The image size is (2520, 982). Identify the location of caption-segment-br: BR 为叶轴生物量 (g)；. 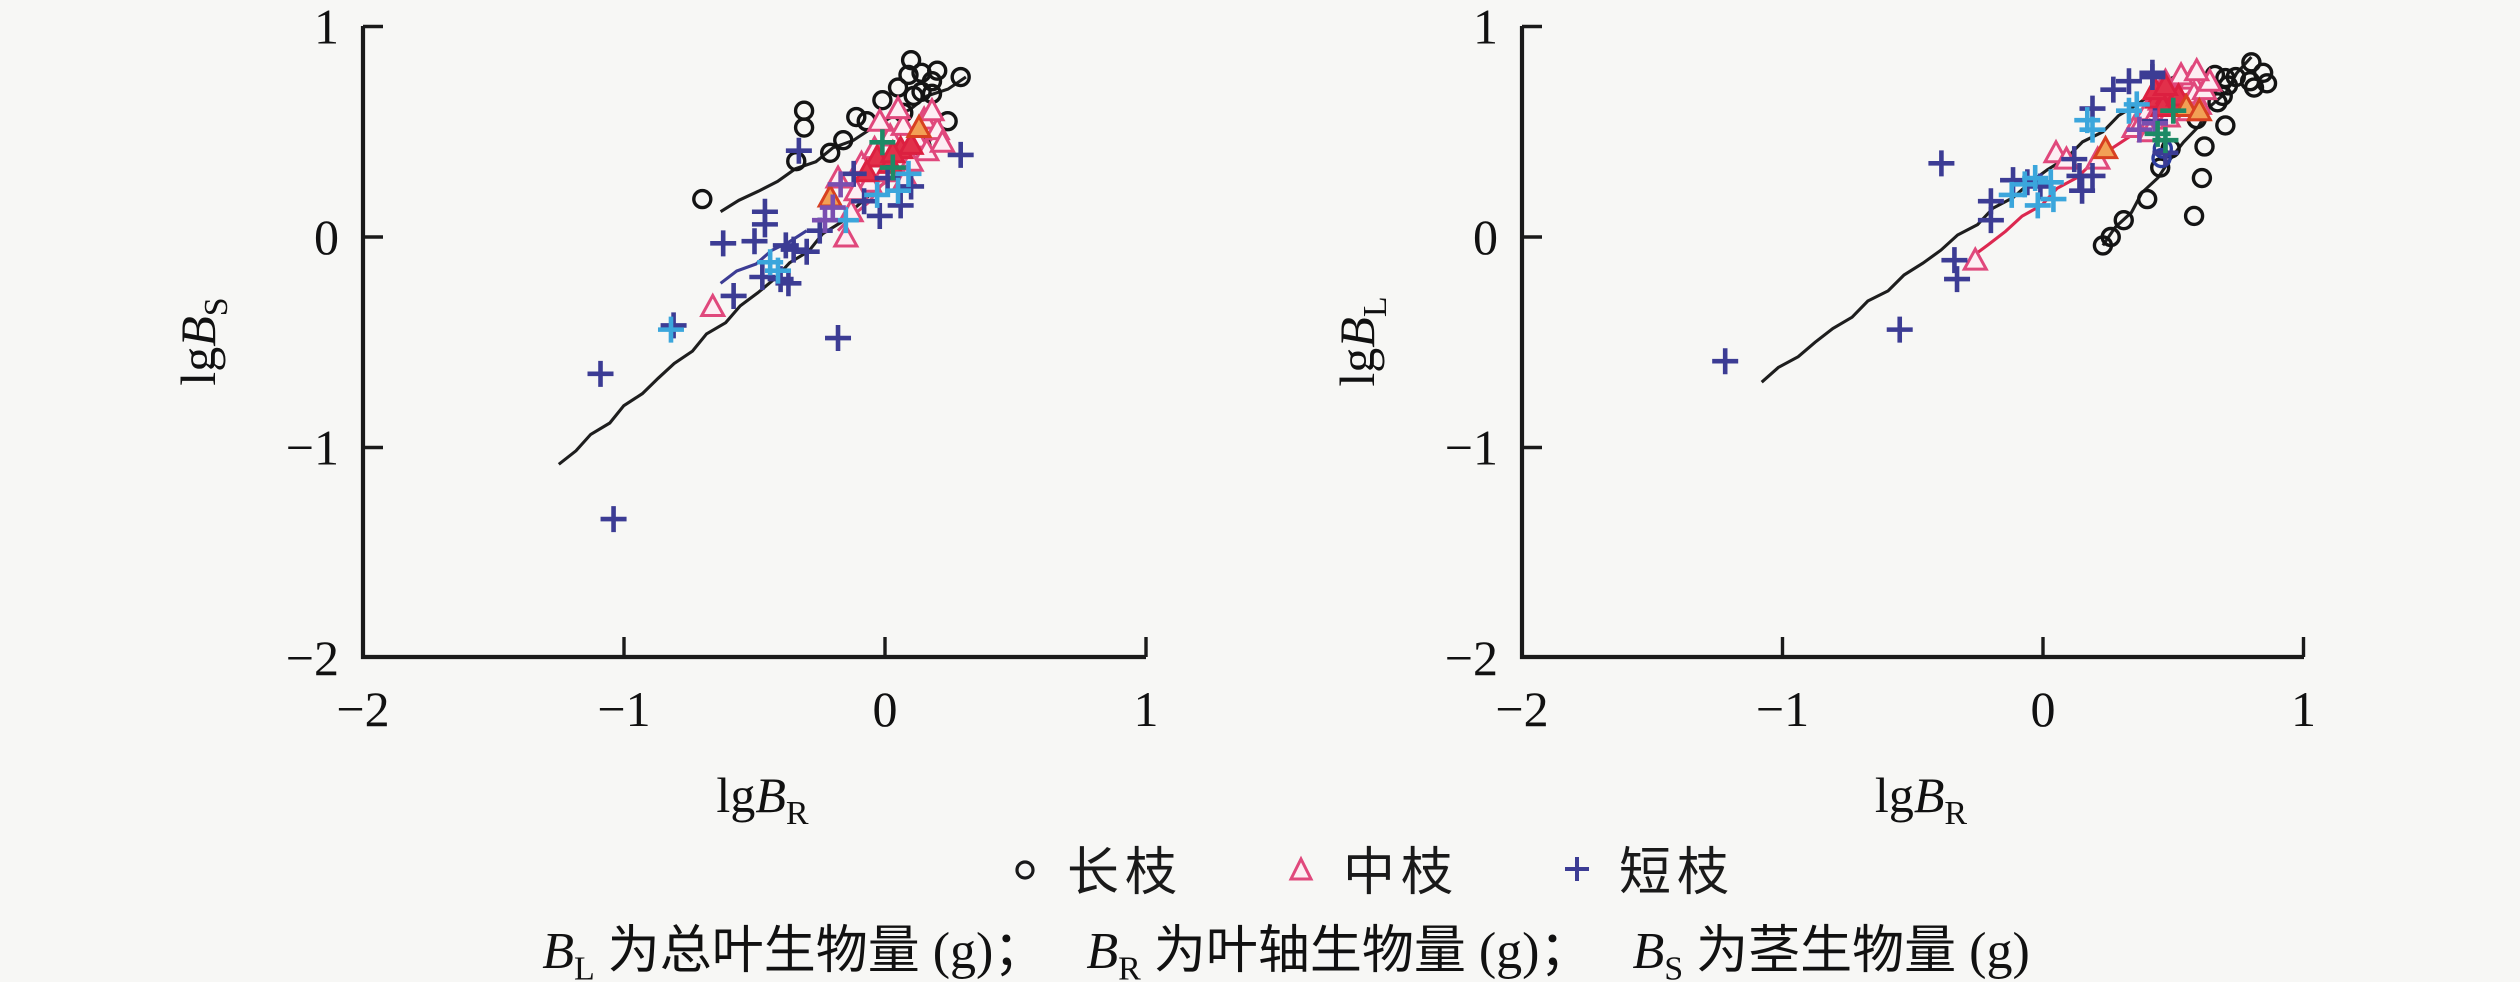
(1339, 952).